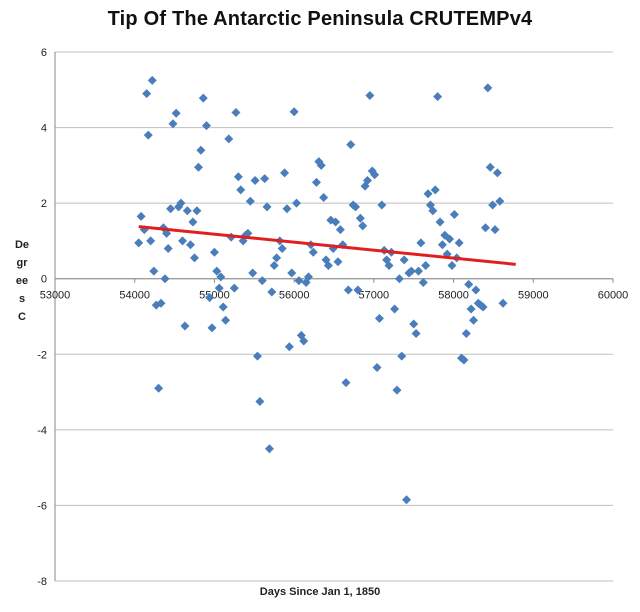  What do you see at coordinates (320, 592) in the screenshot?
I see `x-axis-label: Days Since Jan 1, 1850` at bounding box center [320, 592].